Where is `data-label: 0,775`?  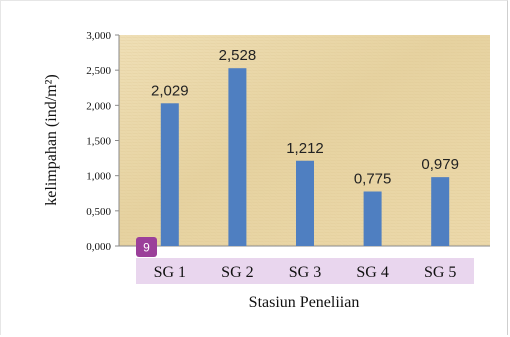 data-label: 0,775 is located at coordinates (373, 178).